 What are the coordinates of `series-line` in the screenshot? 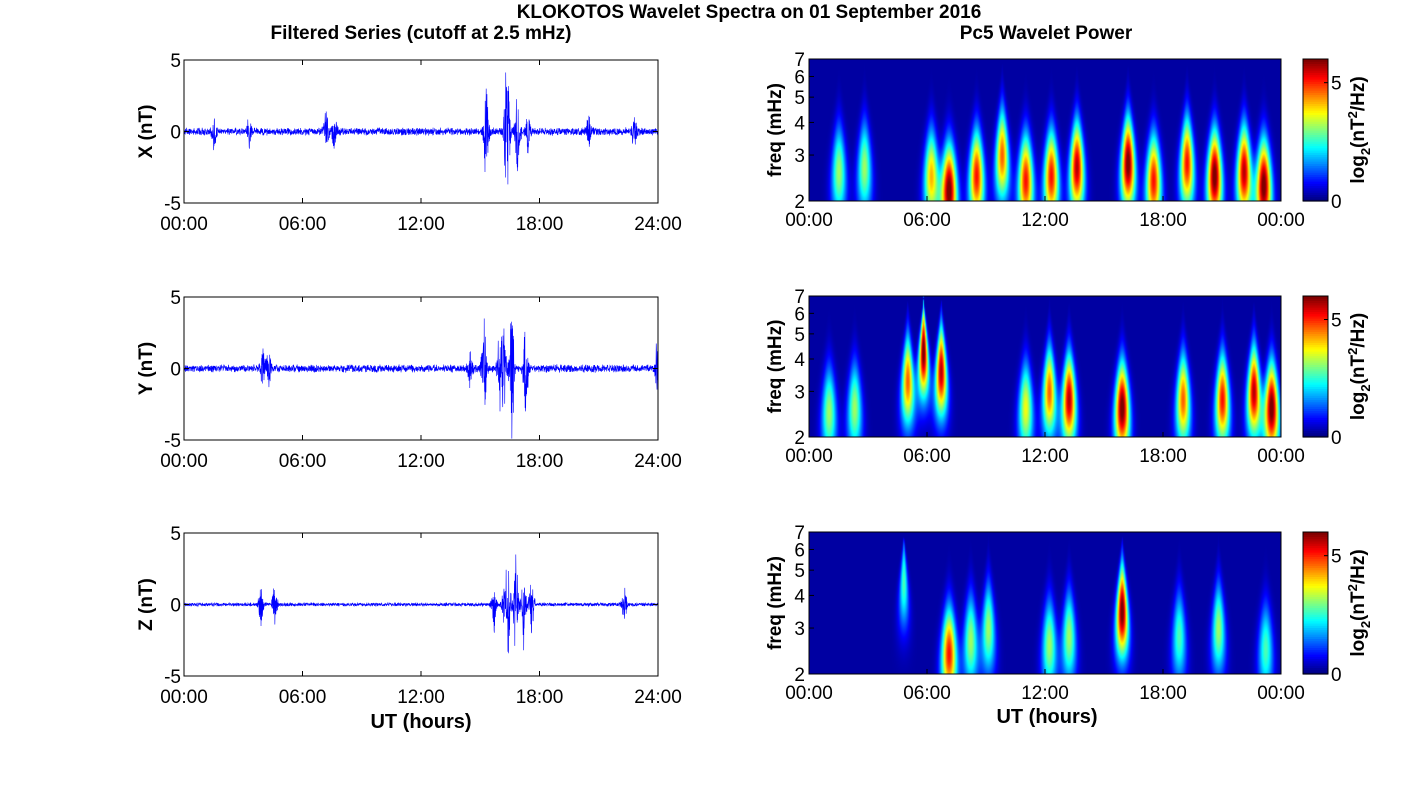 It's located at (421, 604).